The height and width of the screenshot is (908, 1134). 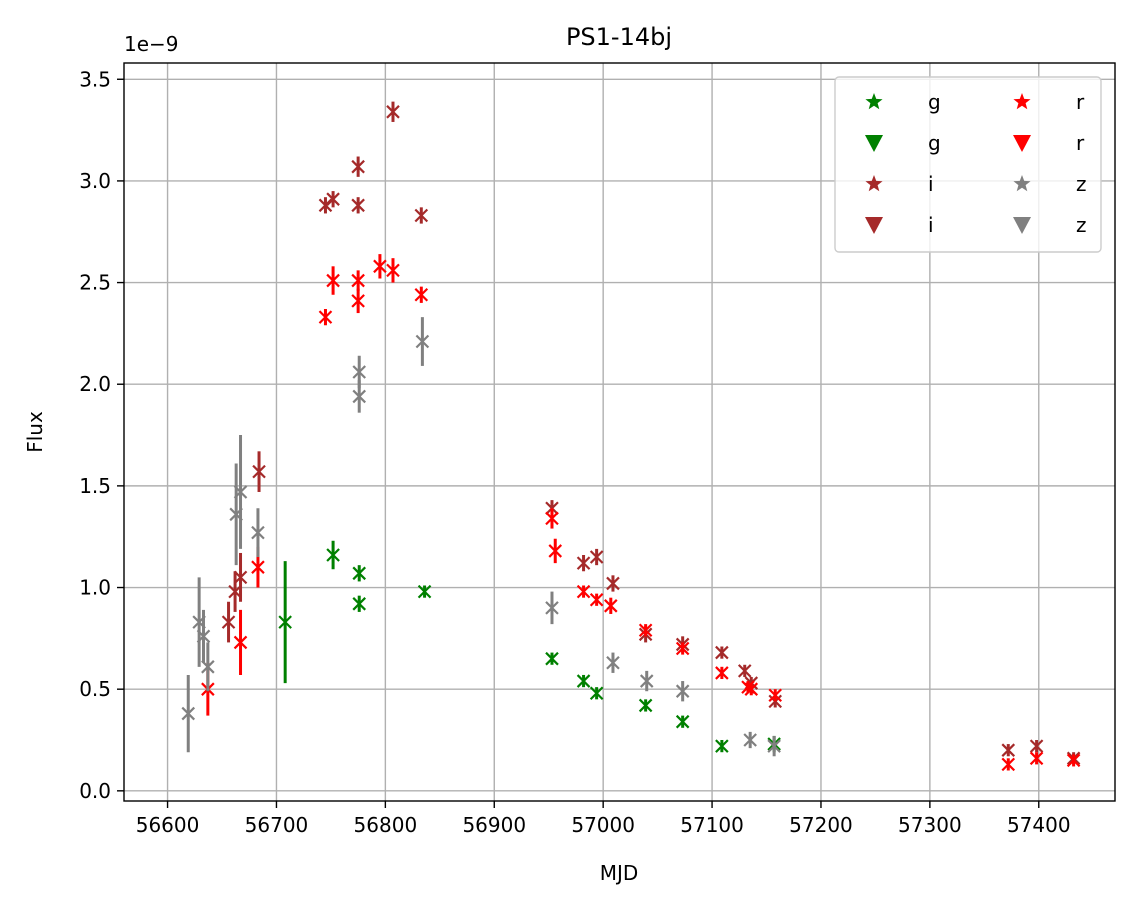 I want to click on y-tick-label: 1.5, so click(x=95, y=486).